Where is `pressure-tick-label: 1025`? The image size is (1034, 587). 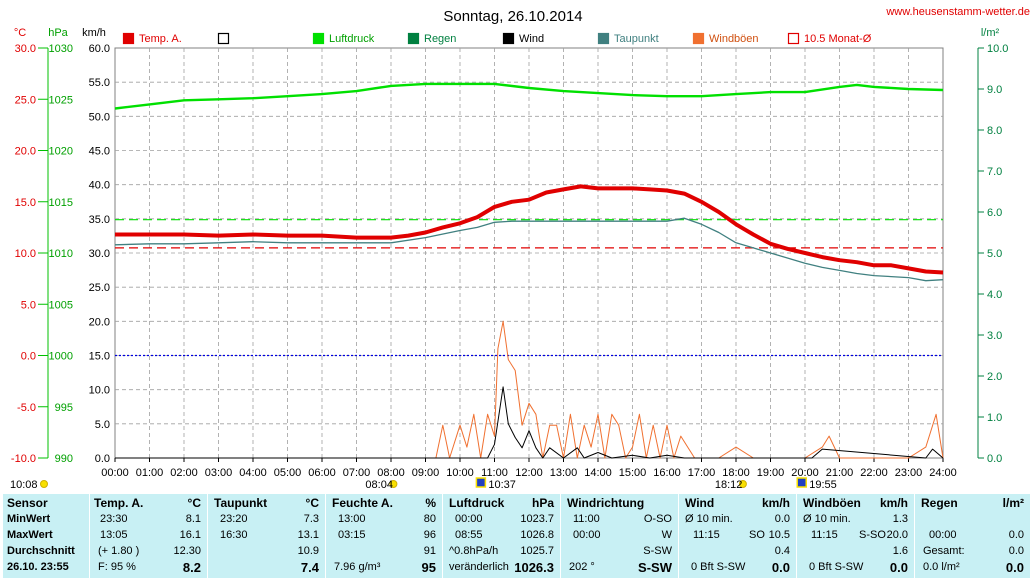
pressure-tick-label: 1025 is located at coordinates (61, 100).